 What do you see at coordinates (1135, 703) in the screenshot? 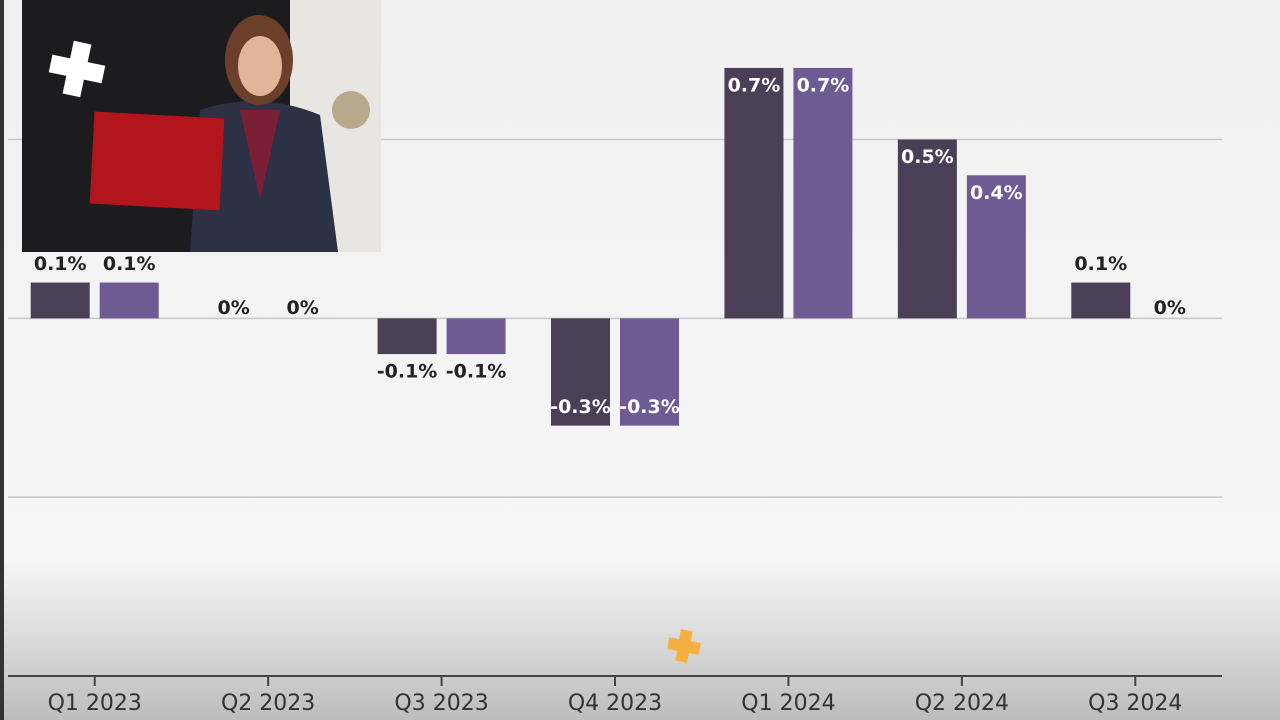
I see `x-tick-label: Q3 2024` at bounding box center [1135, 703].